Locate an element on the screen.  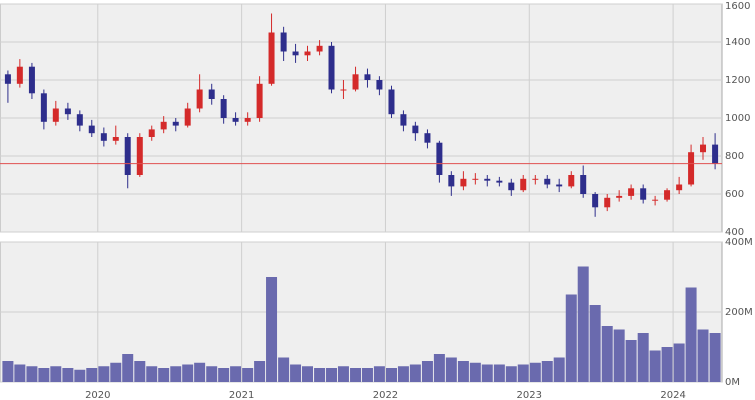
y-tick-label: 800 is located at coordinates (734, 156).